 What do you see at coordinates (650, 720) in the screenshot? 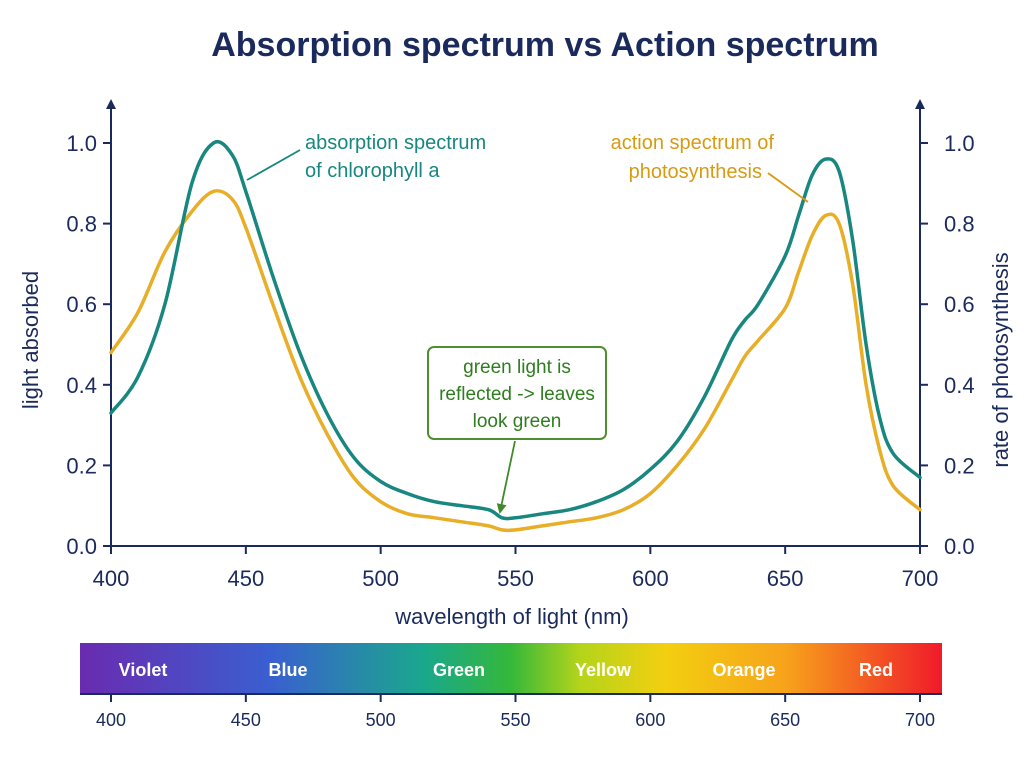
I see `spectrum-tick-label: 600` at bounding box center [650, 720].